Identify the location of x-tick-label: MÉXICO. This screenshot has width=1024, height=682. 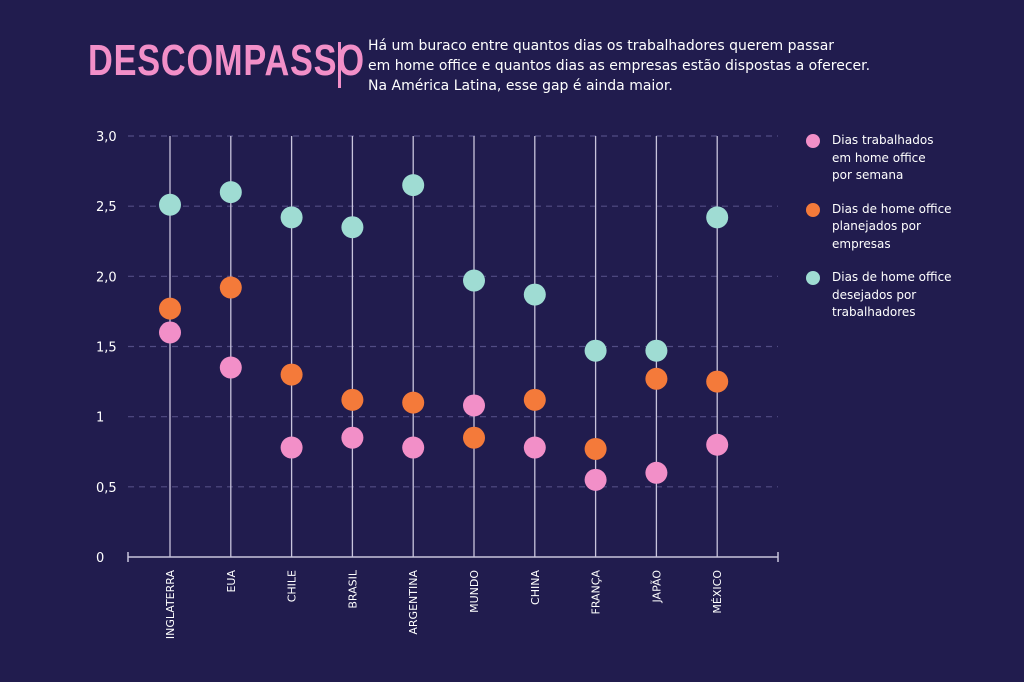
(717, 592).